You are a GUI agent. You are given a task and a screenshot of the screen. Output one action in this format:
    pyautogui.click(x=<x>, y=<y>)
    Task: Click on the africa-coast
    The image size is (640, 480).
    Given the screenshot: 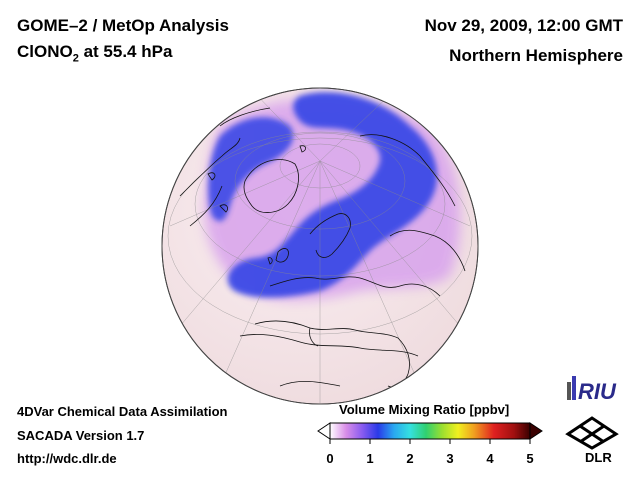 What is the action you would take?
    pyautogui.click(x=329, y=360)
    